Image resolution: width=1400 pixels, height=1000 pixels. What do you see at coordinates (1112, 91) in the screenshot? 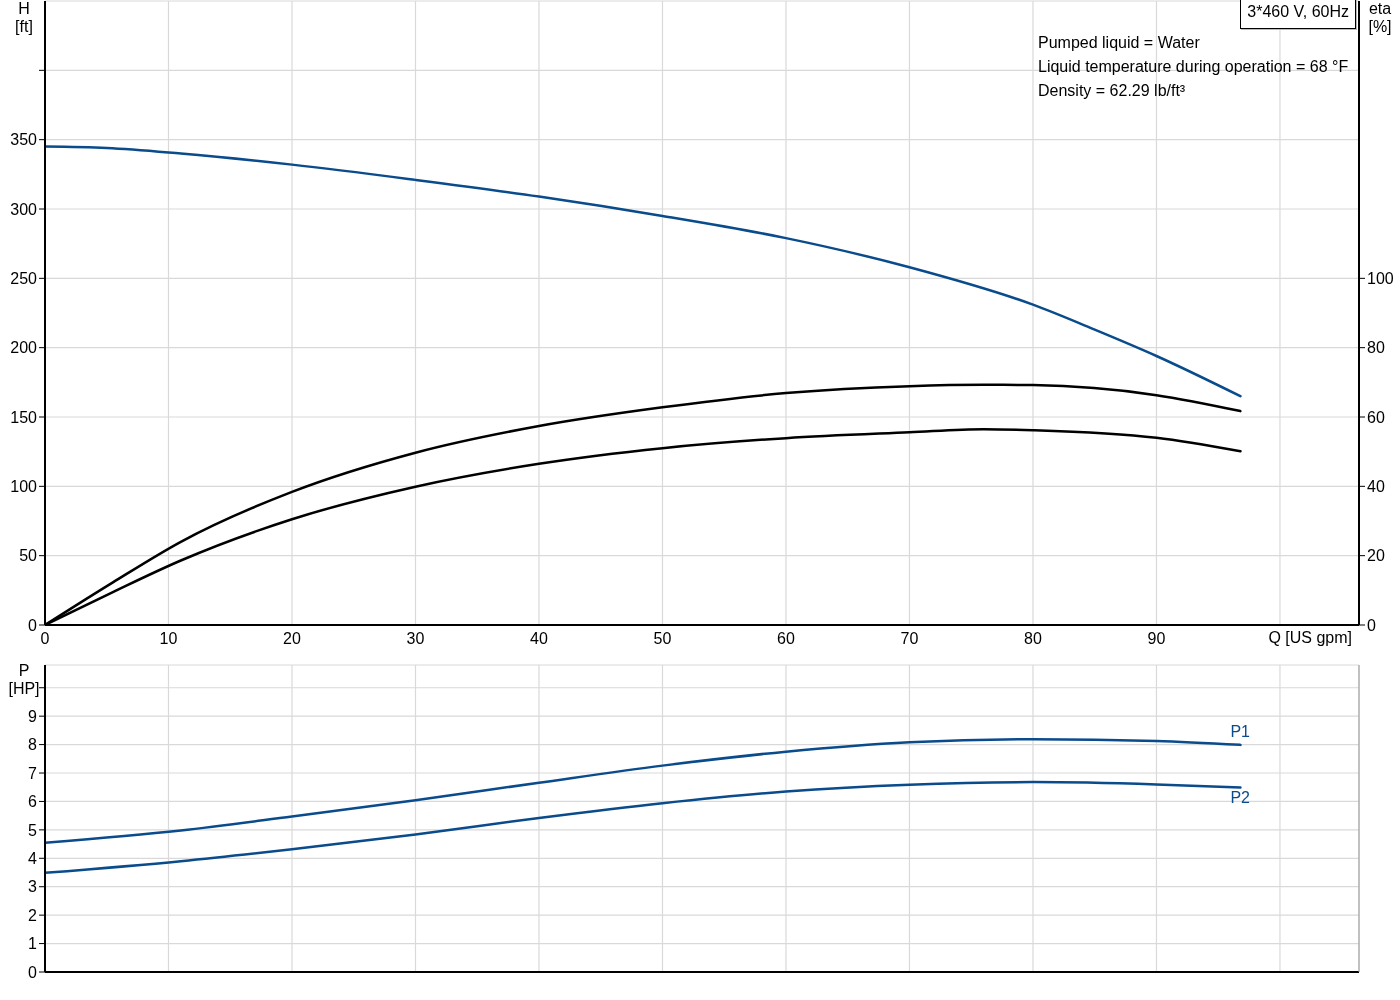
I see `annotation: Density = 62.29 lb/ft³` at bounding box center [1112, 91].